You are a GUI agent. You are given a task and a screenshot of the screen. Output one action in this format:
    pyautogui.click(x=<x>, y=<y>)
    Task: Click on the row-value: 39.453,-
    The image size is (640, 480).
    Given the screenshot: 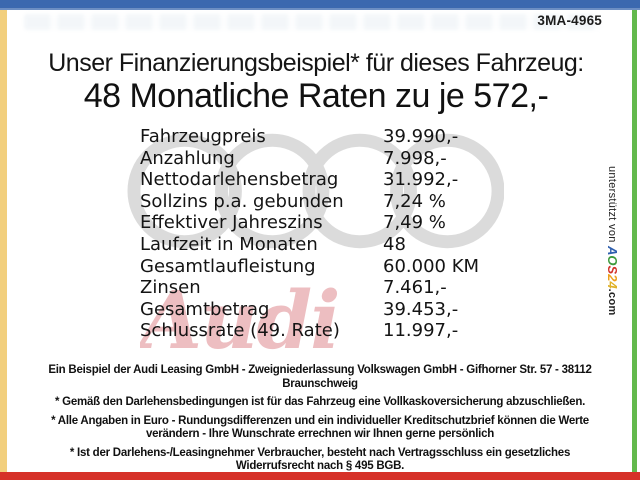 What is the action you would take?
    pyautogui.click(x=421, y=309)
    